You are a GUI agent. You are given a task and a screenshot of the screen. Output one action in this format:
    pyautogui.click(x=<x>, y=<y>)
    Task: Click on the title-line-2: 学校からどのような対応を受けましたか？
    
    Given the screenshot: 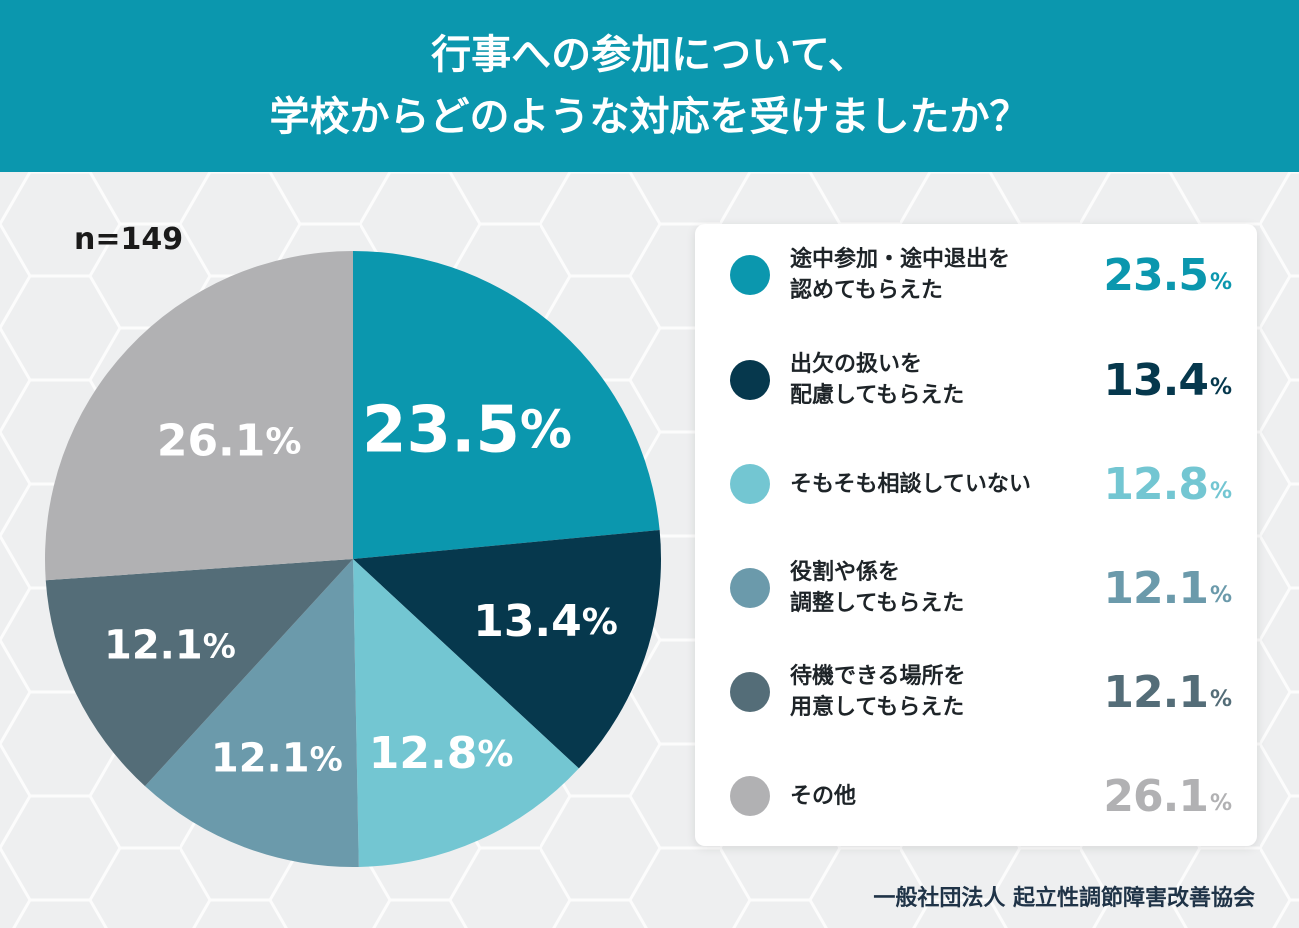 What is the action you would take?
    pyautogui.click(x=649, y=117)
    